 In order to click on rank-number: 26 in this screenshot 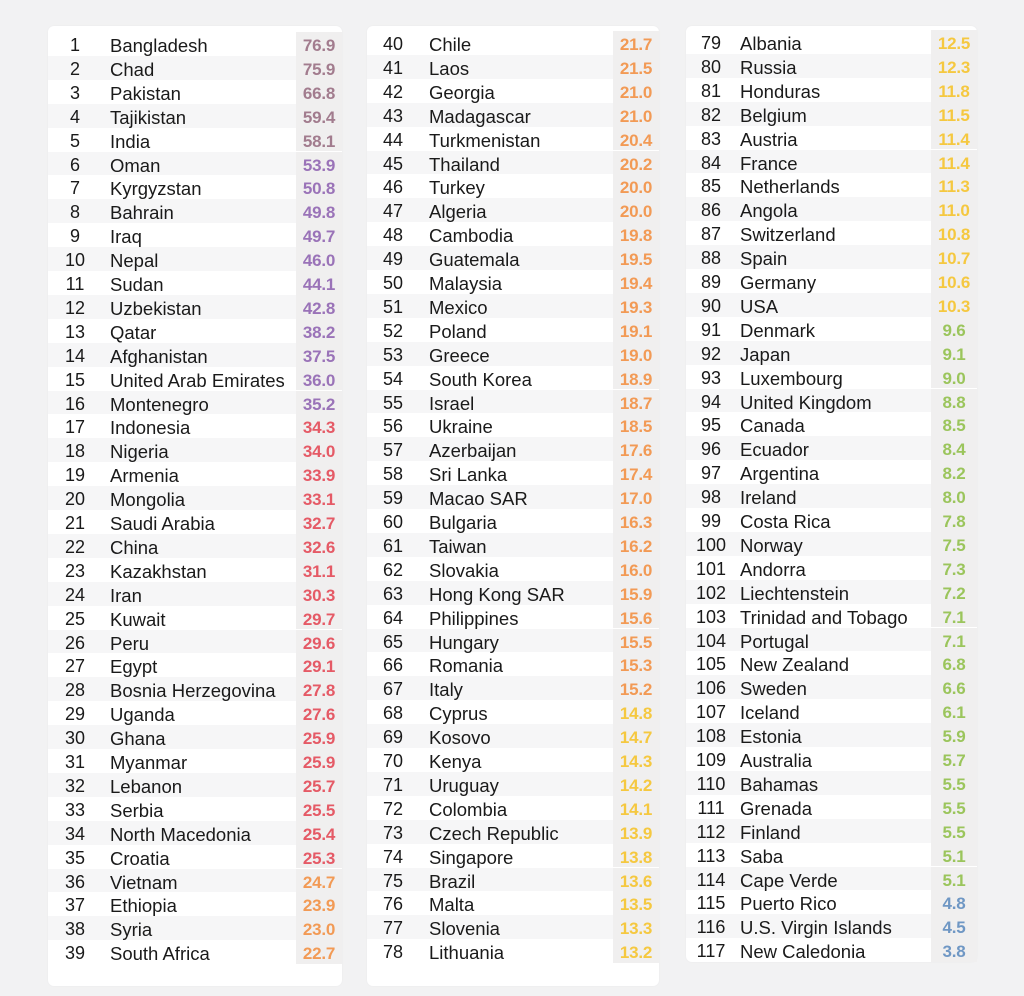, I will do `click(75, 642)`.